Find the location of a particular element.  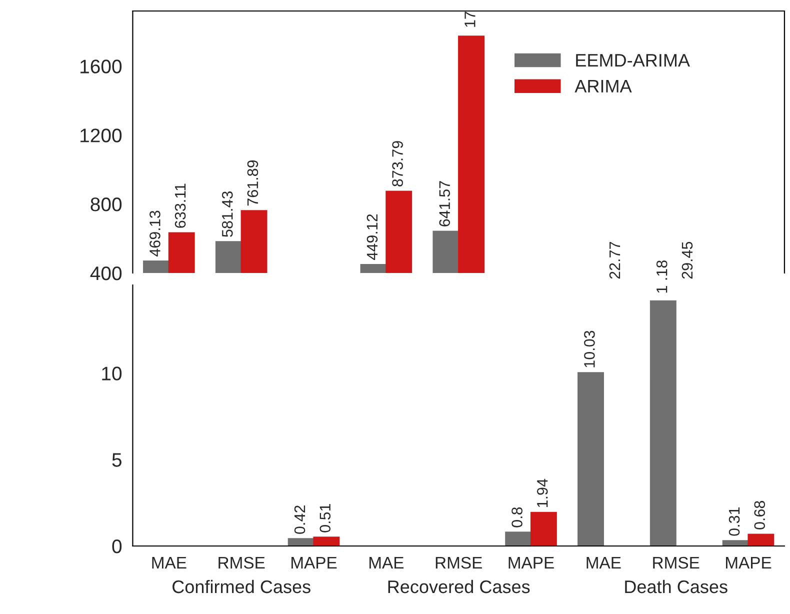

data-label: 469.13 is located at coordinates (155, 233).